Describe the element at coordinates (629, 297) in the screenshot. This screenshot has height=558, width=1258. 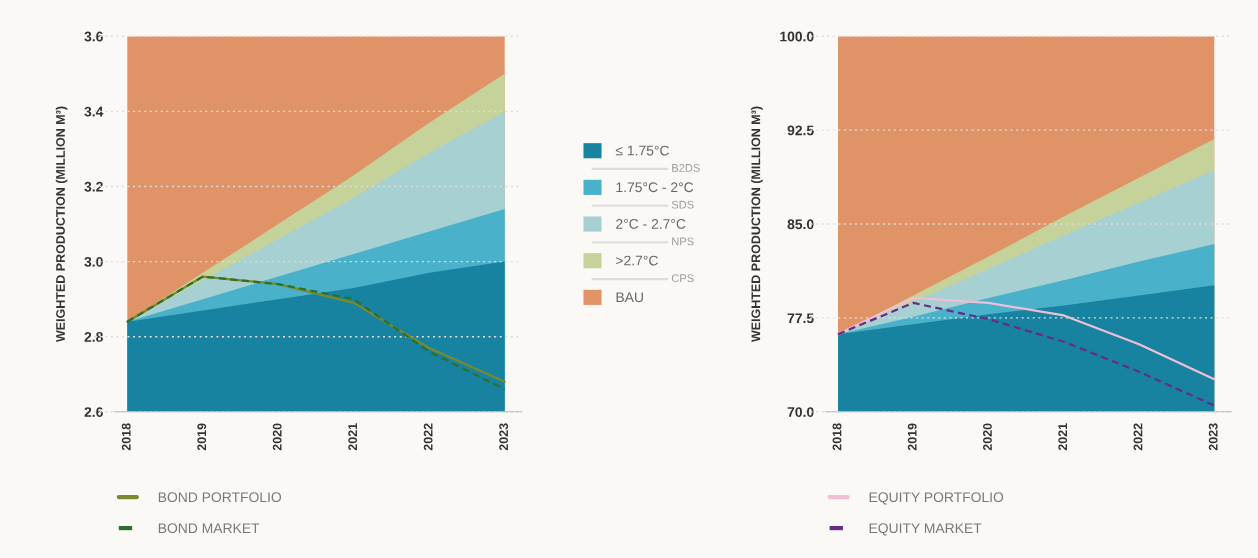
I see `legend-label: BAU` at that location.